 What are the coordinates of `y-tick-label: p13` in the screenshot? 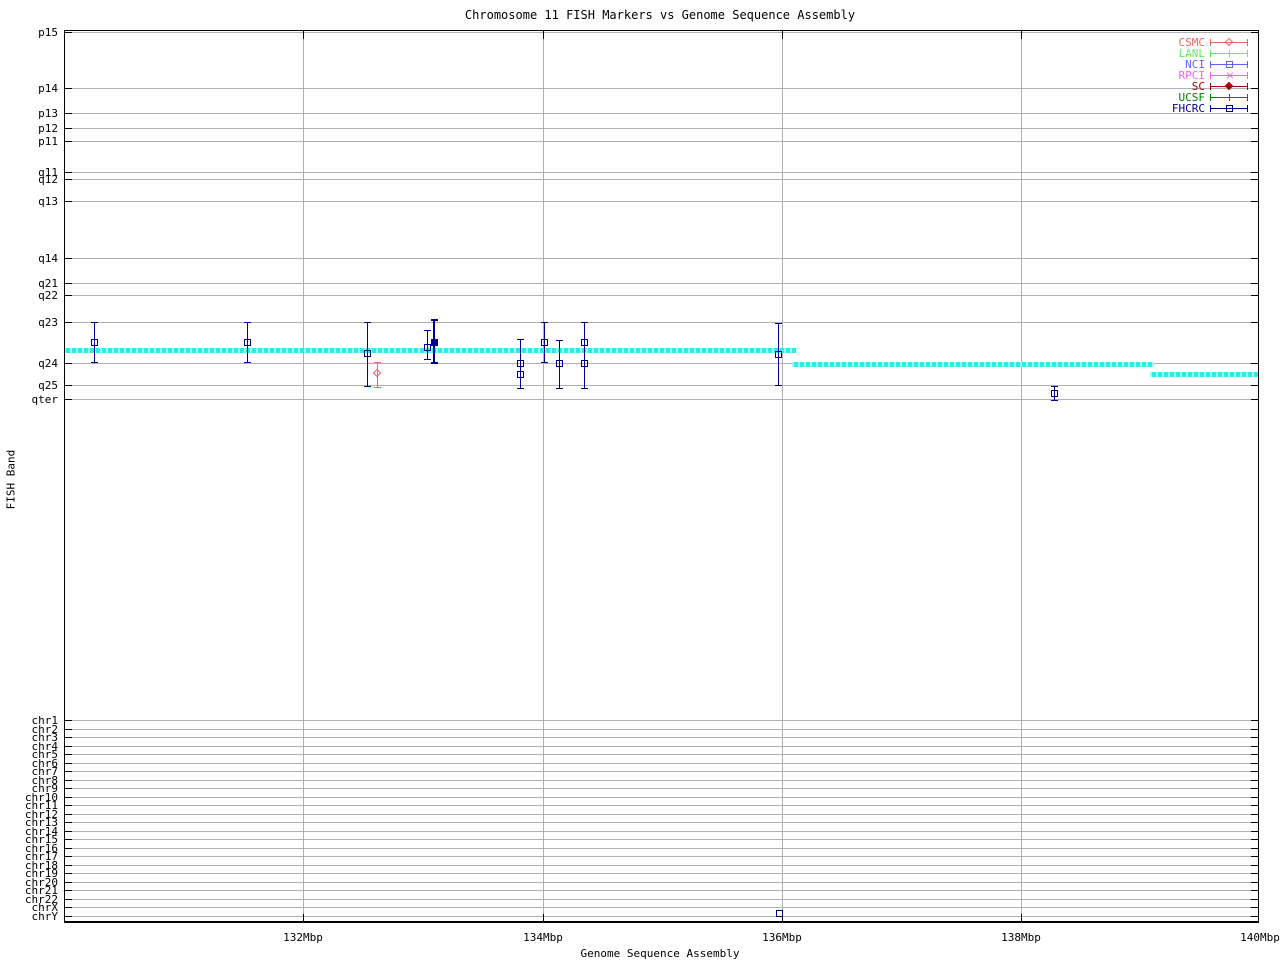 It's located at (48, 113).